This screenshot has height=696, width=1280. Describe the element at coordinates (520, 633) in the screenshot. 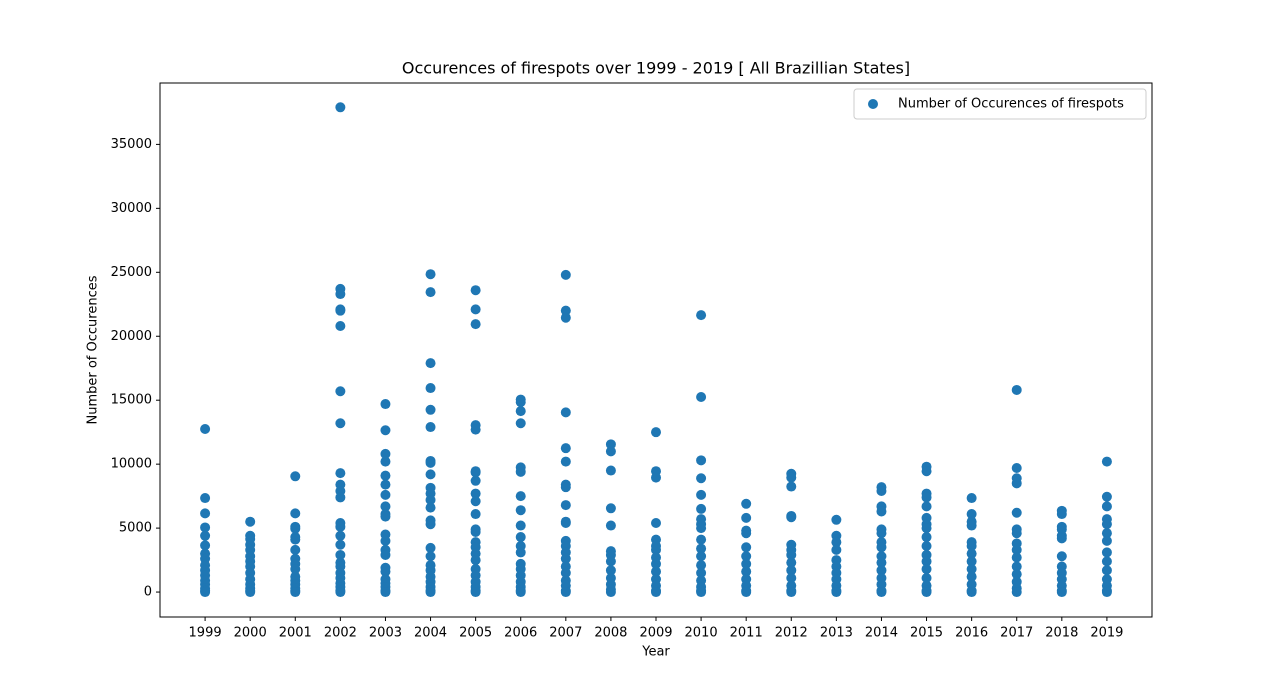

I see `x-tick-label: 2006` at that location.